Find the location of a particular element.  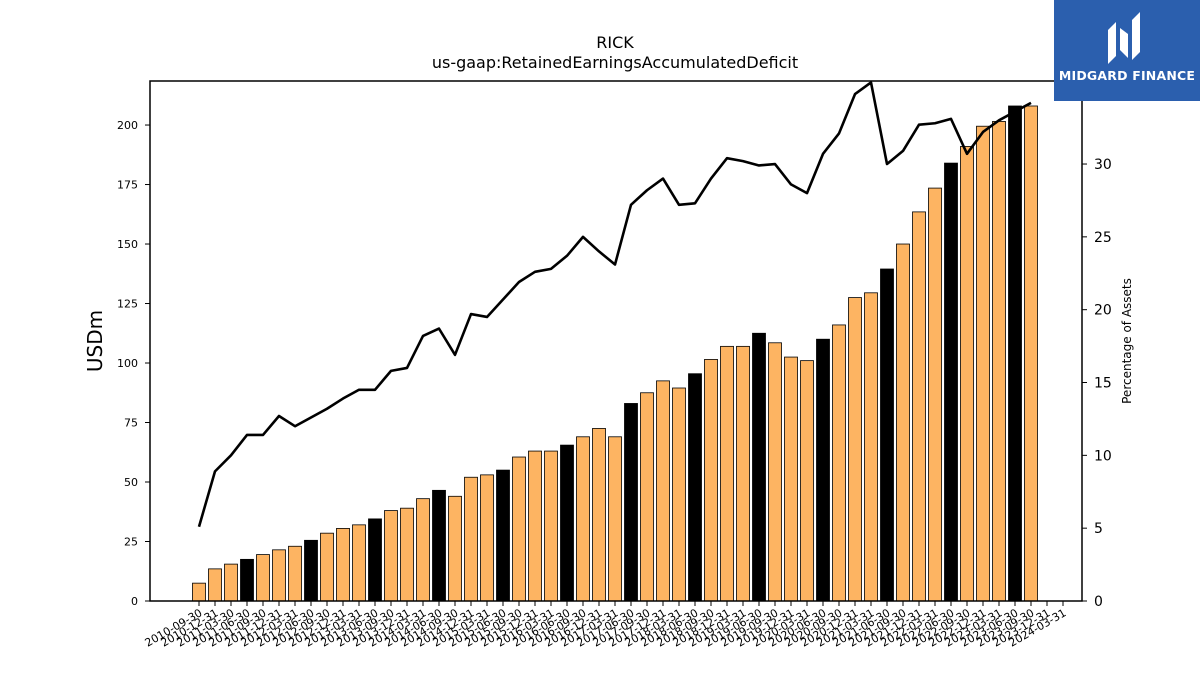

y-axis-label: USDm is located at coordinates (95, 341).